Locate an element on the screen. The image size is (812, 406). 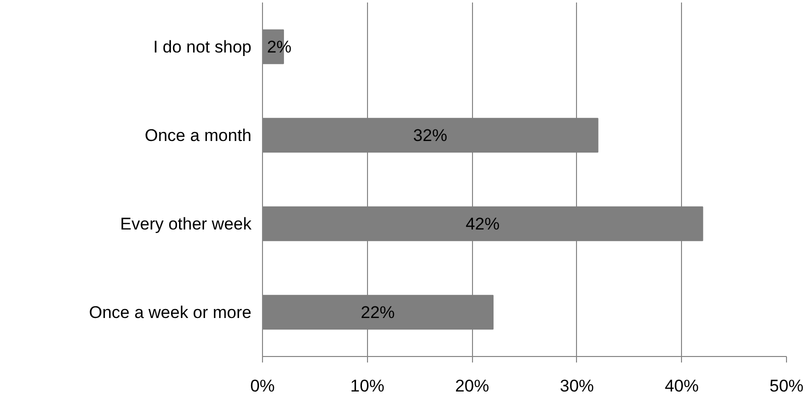
y-tick-label: Every other week is located at coordinates (186, 224).